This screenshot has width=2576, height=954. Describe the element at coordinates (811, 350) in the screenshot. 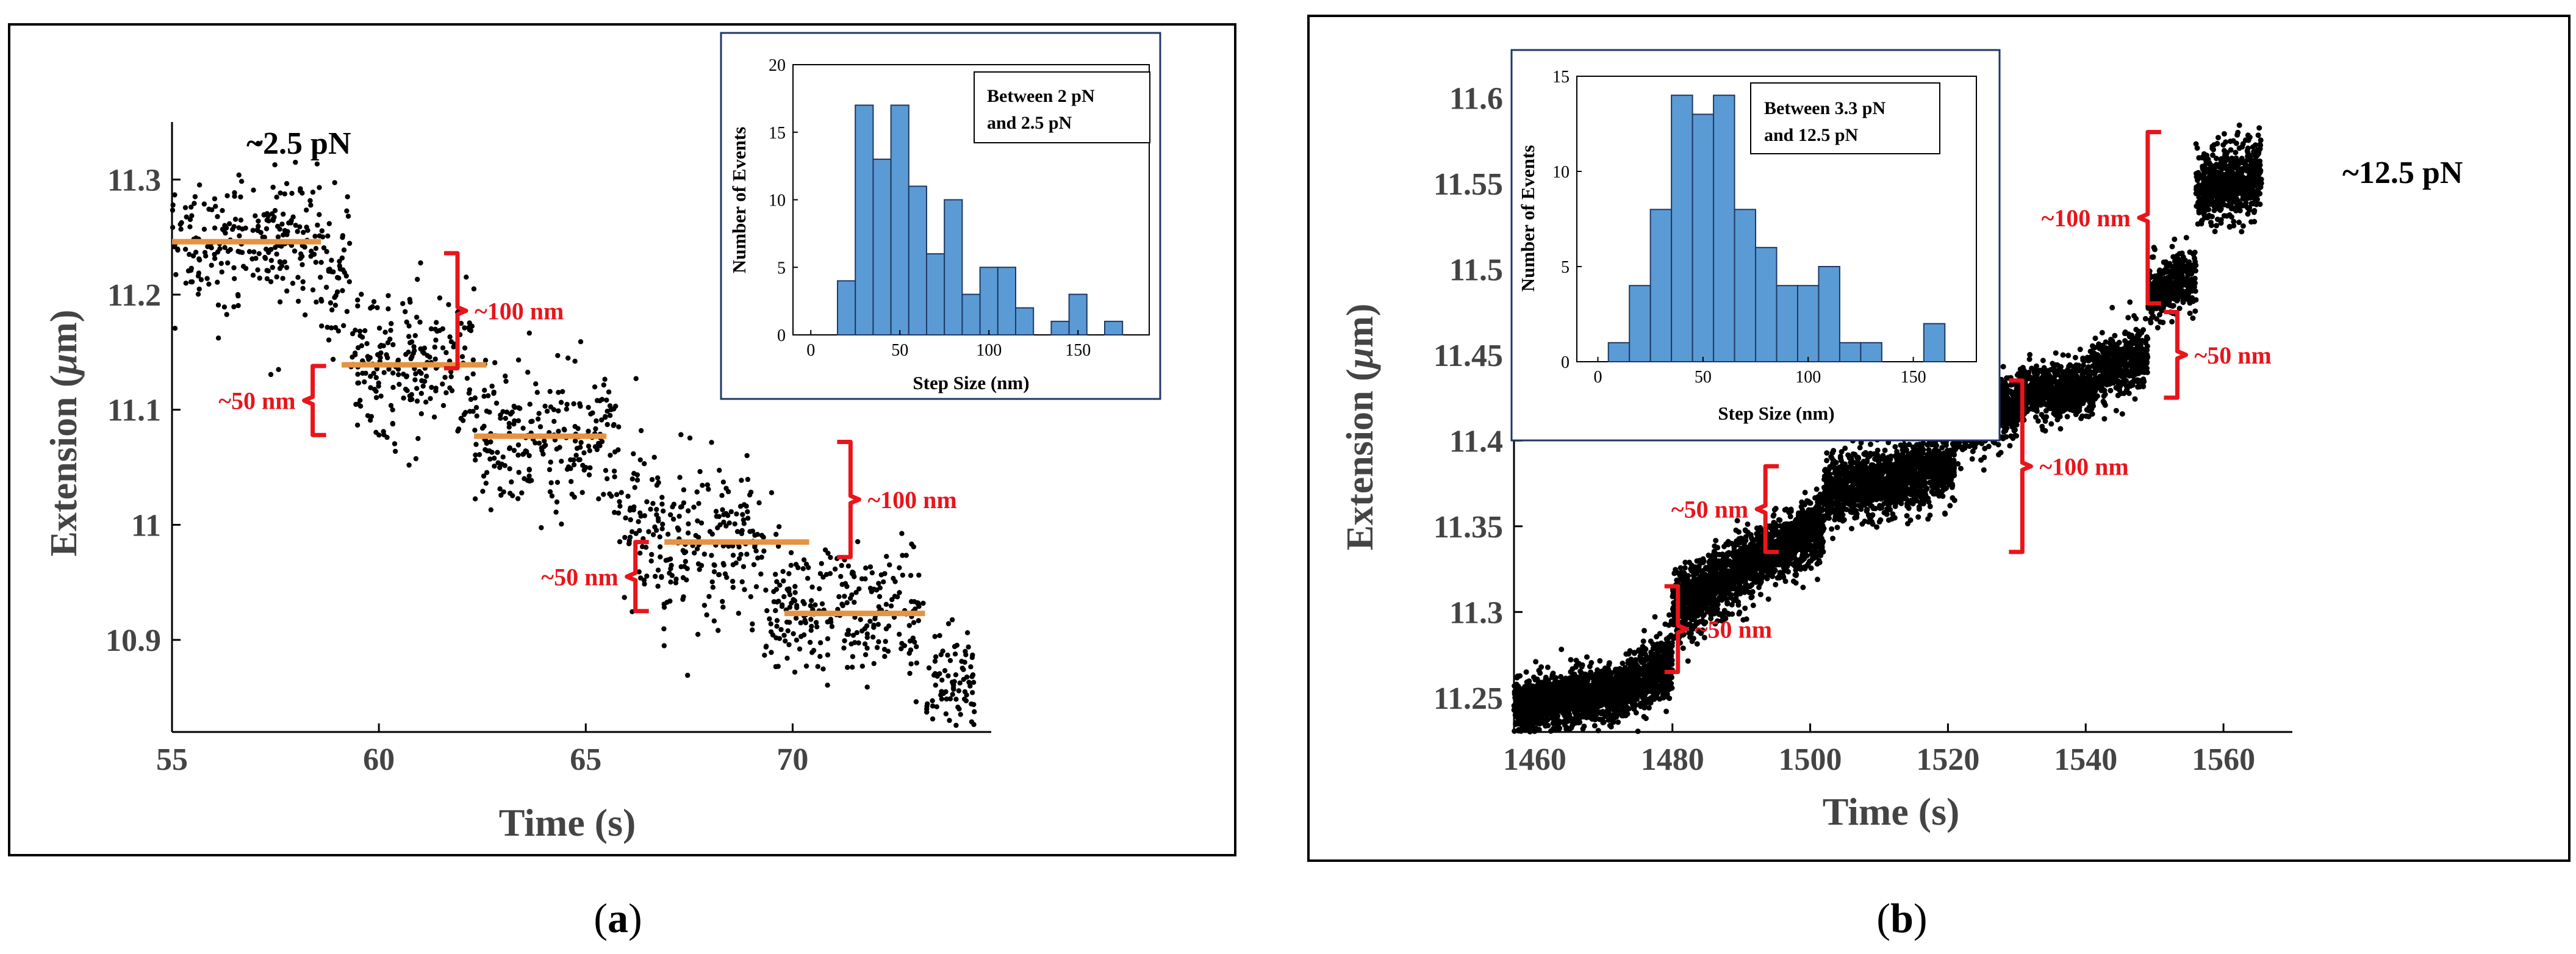

I see `inset-x-tick-label: 0` at that location.